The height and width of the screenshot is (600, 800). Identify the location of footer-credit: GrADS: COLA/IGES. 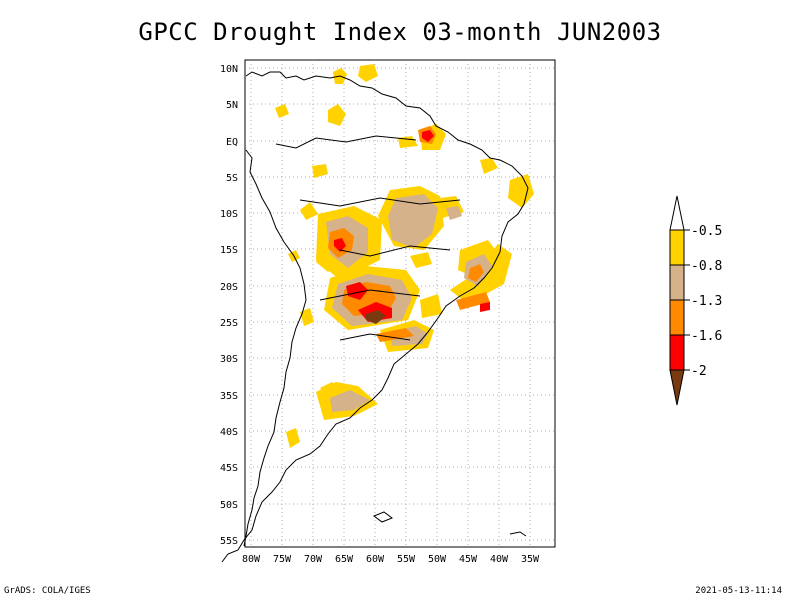
(47, 591).